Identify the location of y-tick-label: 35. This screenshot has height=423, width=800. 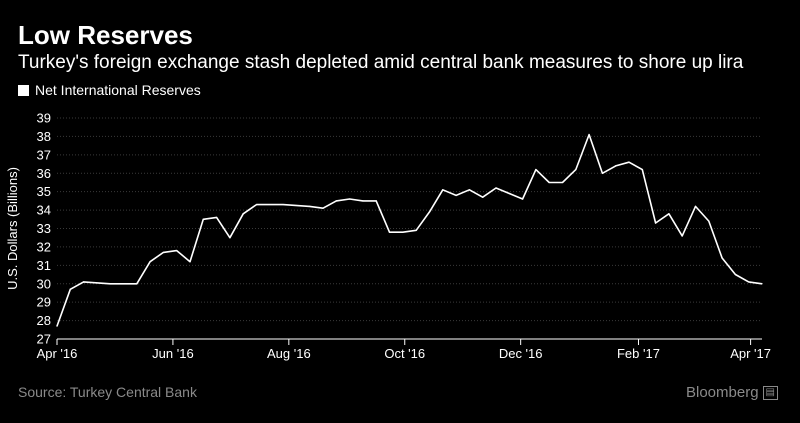
(44, 191).